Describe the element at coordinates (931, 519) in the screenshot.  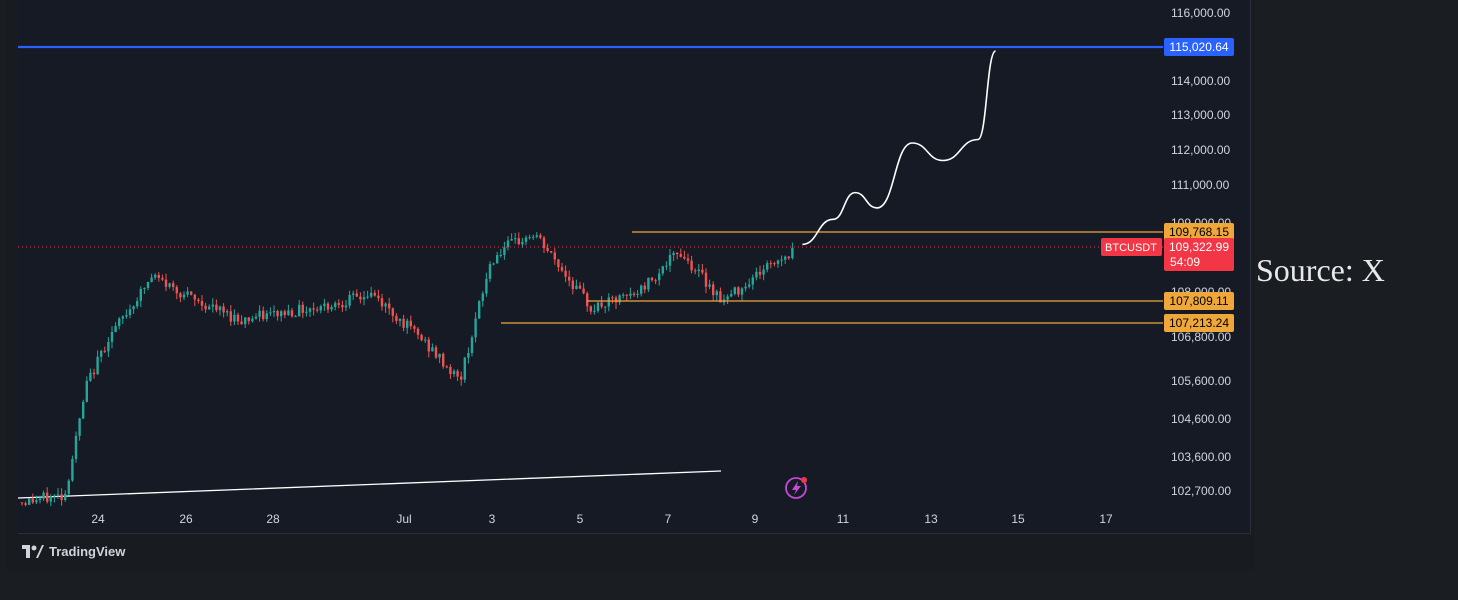
I see `x-tick-label: 13` at that location.